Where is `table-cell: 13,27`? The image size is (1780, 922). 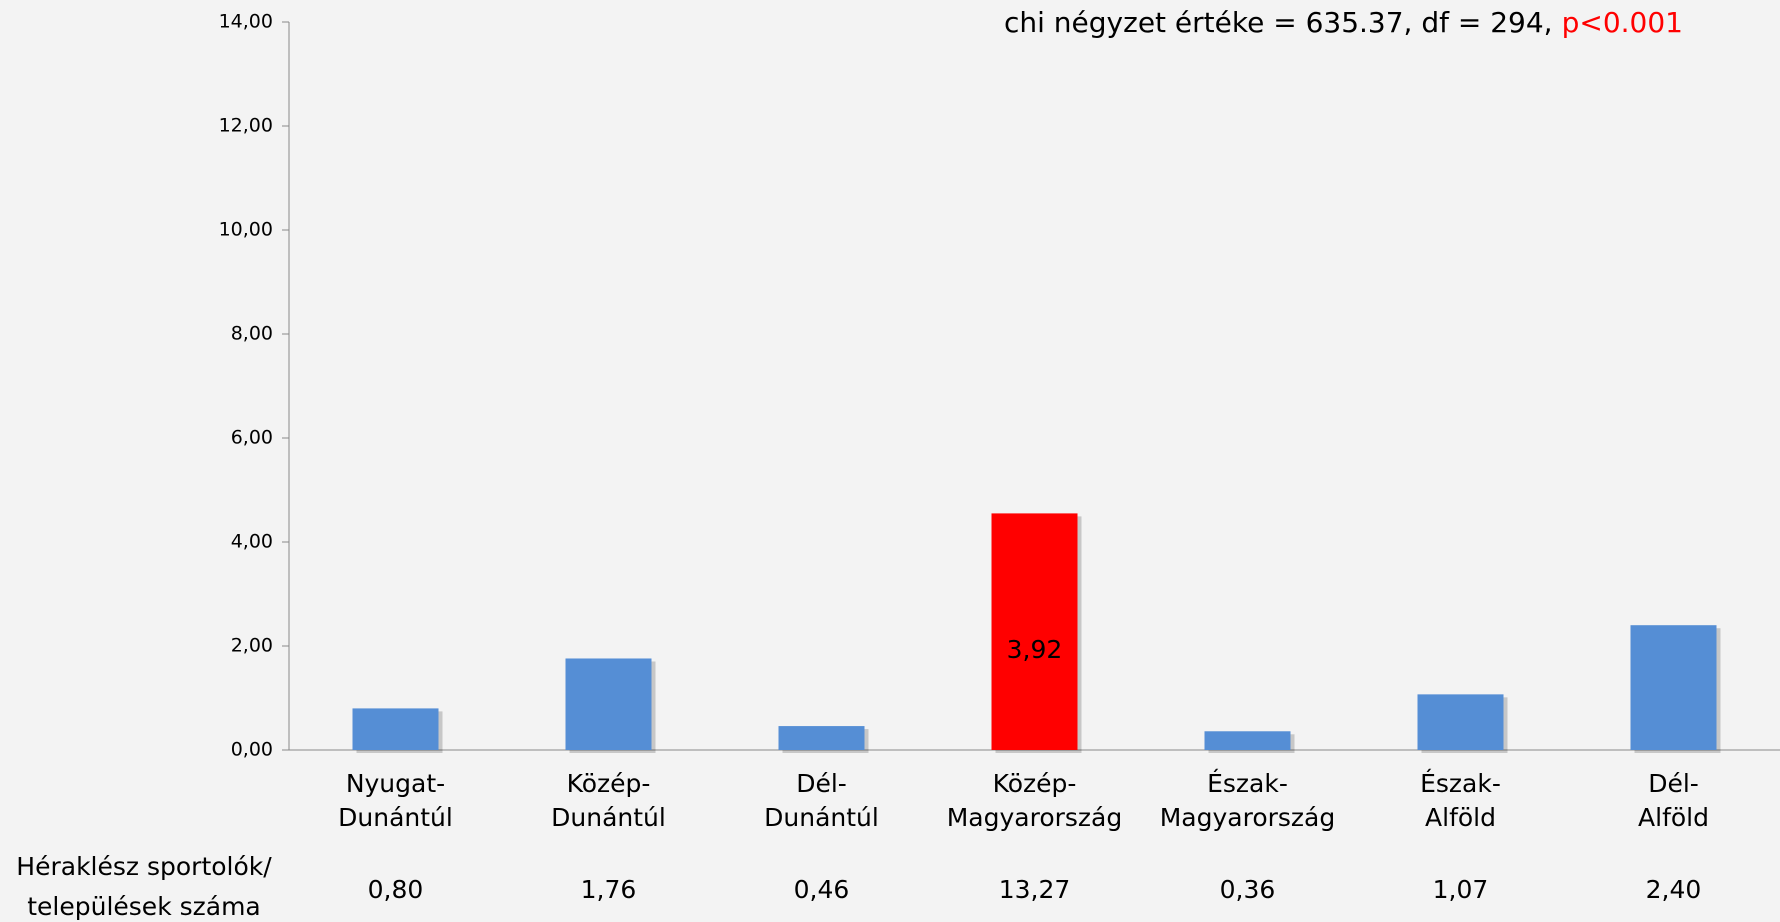
table-cell: 13,27 is located at coordinates (1035, 889).